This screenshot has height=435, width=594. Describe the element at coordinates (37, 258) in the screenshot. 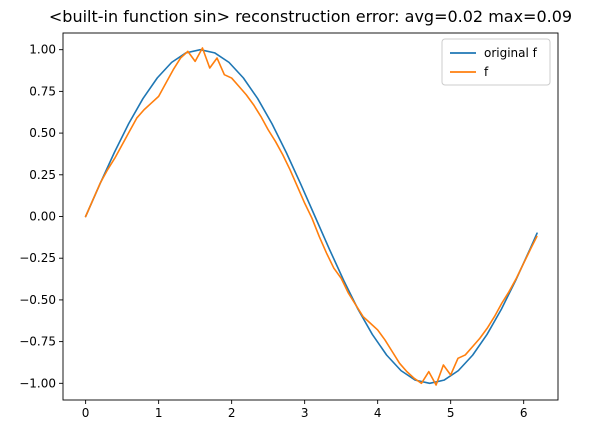

I see `y-tick-label: −0.25` at that location.